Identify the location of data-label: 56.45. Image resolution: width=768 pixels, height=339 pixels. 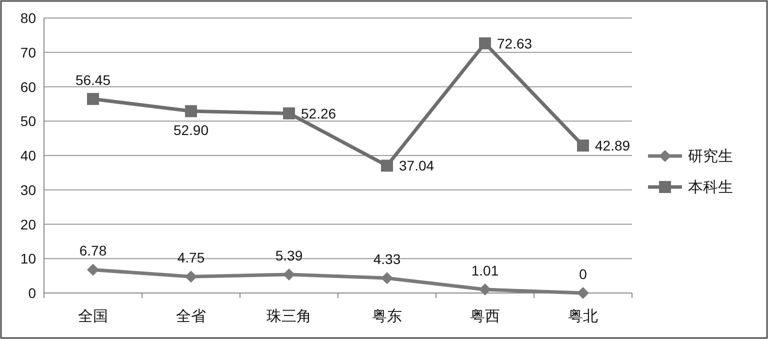
(93, 80).